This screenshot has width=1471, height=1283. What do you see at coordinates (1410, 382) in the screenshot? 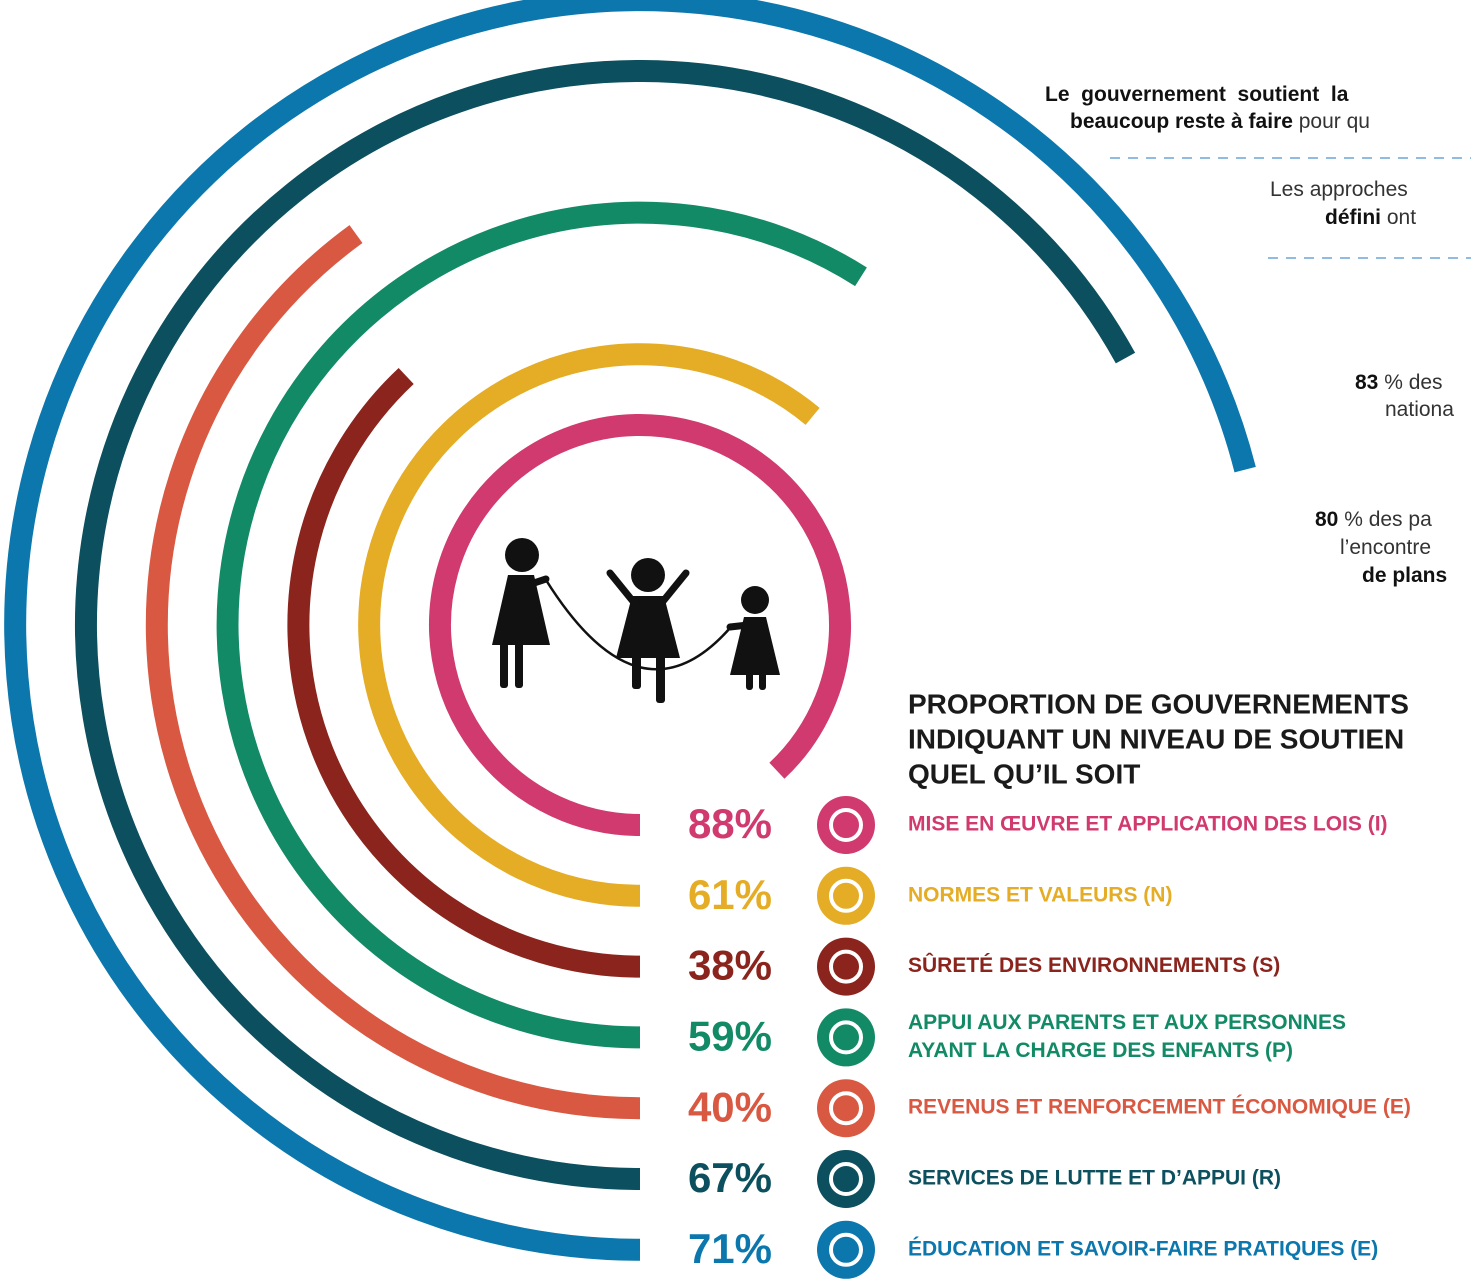
I see `annotation-part: % des` at bounding box center [1410, 382].